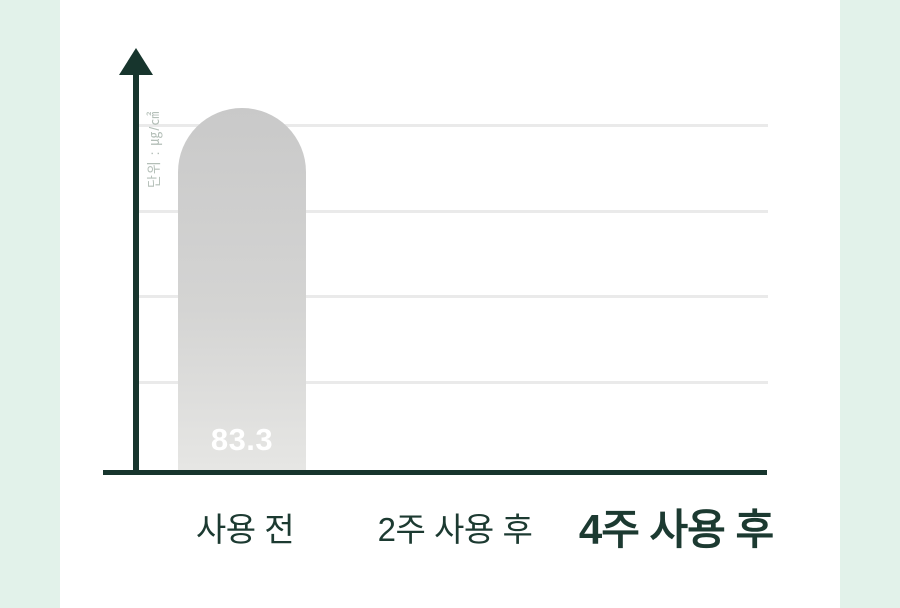  What do you see at coordinates (242, 439) in the screenshot?
I see `bar-value-label: 83.3` at bounding box center [242, 439].